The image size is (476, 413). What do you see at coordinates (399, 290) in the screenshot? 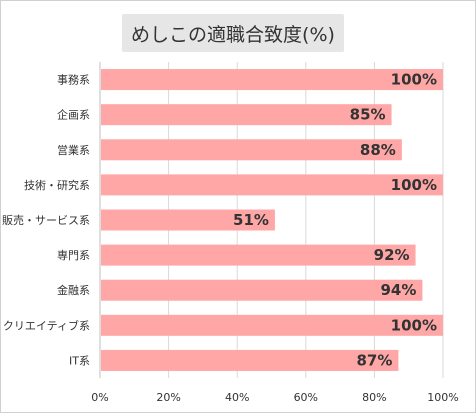
I see `data-label: 94%` at bounding box center [399, 290].